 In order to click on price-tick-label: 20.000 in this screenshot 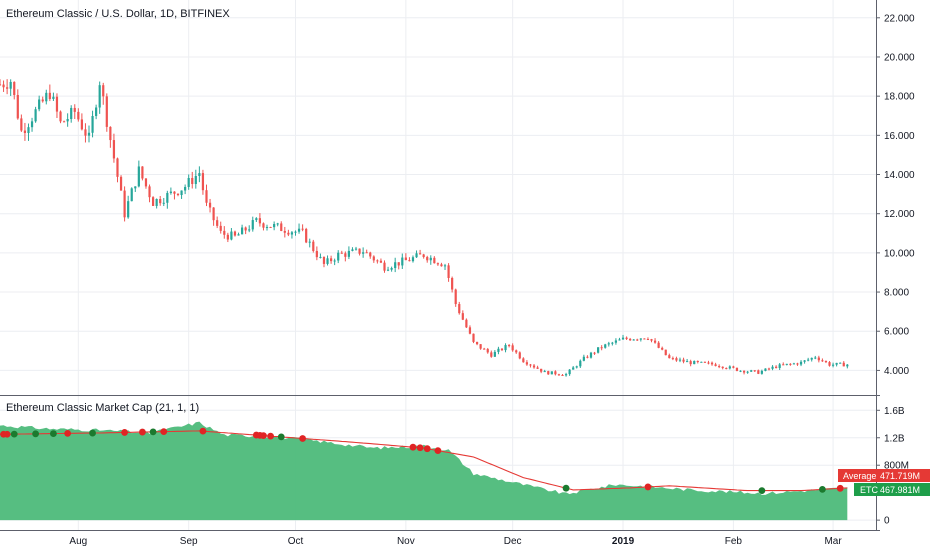, I will do `click(899, 57)`.